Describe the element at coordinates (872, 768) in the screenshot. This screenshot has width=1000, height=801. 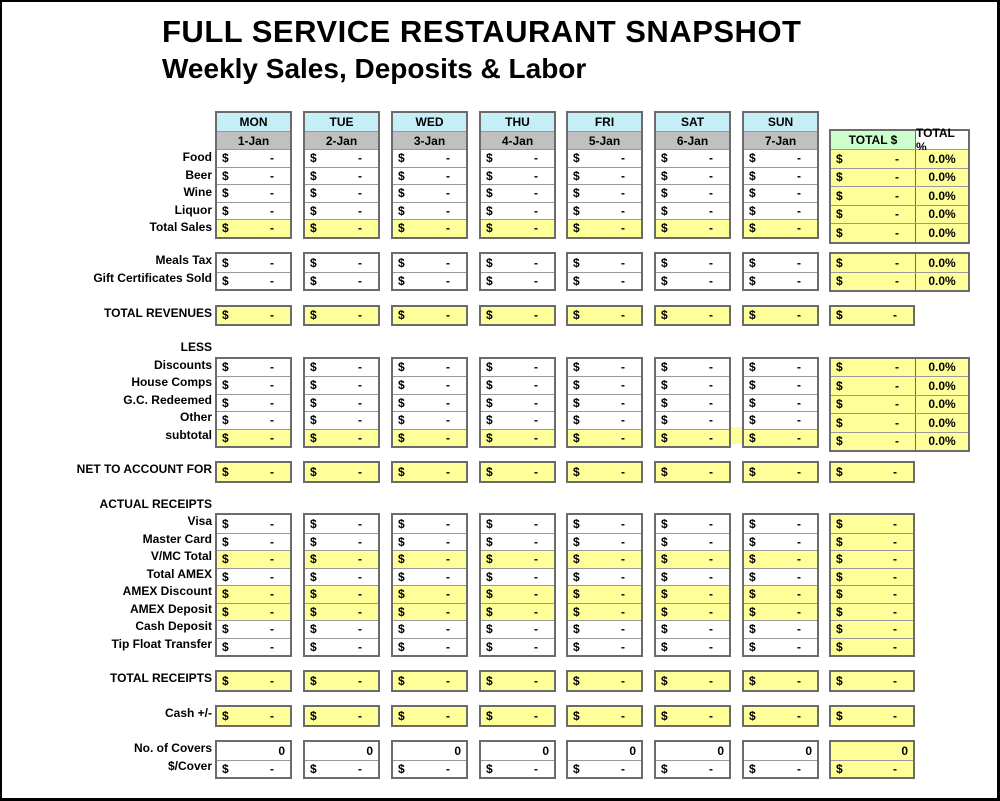
I see `total-cell-cover: $ -` at that location.